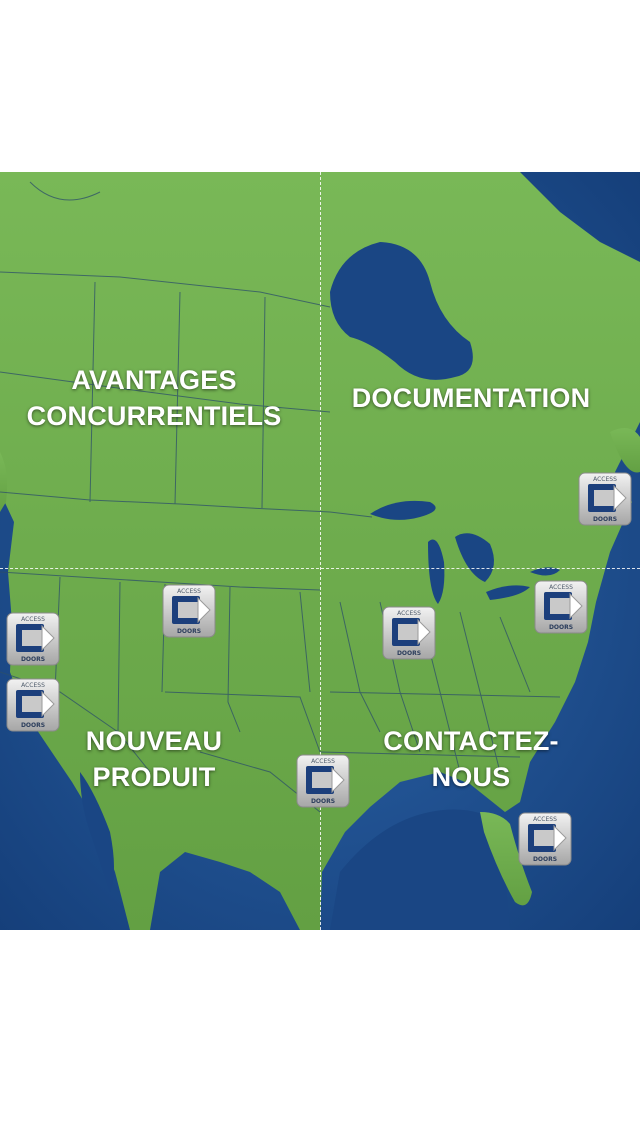 This screenshot has width=640, height=1136. I want to click on vertical-divider, so click(320, 551).